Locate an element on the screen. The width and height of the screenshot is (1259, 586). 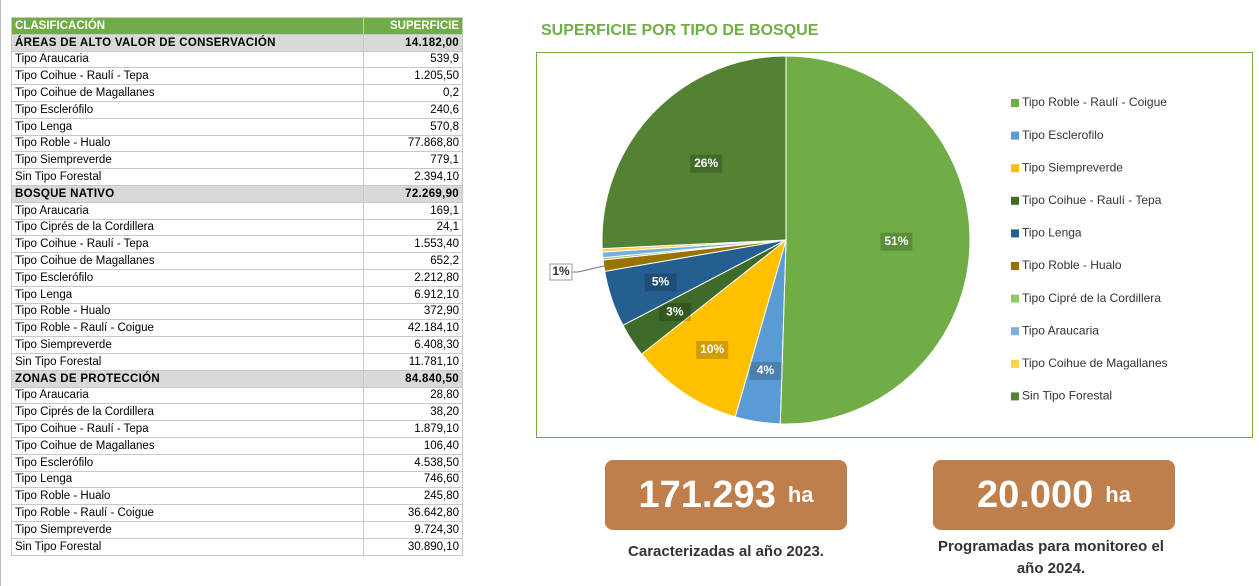
table-row: Tipo Coihue de Magallanes 106,40 is located at coordinates (237, 445).